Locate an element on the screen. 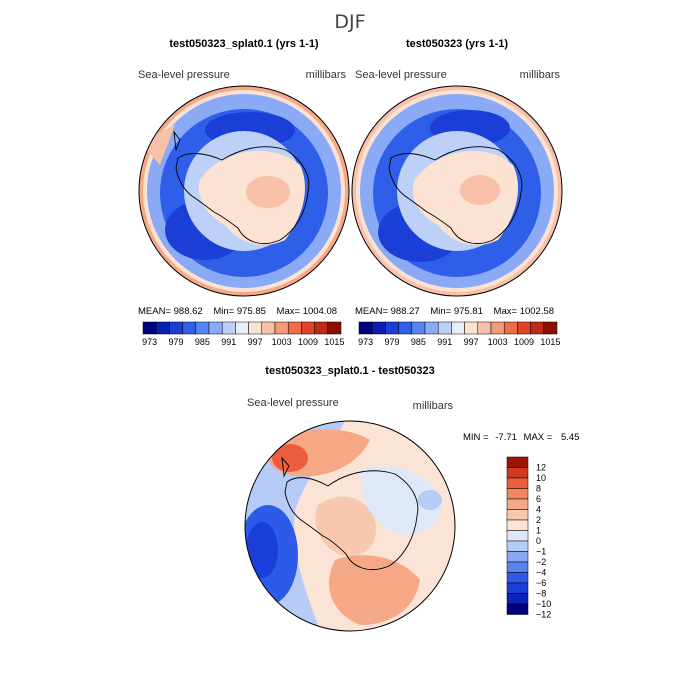 This screenshot has width=700, height=700. map-b-boundary is located at coordinates (457, 191).